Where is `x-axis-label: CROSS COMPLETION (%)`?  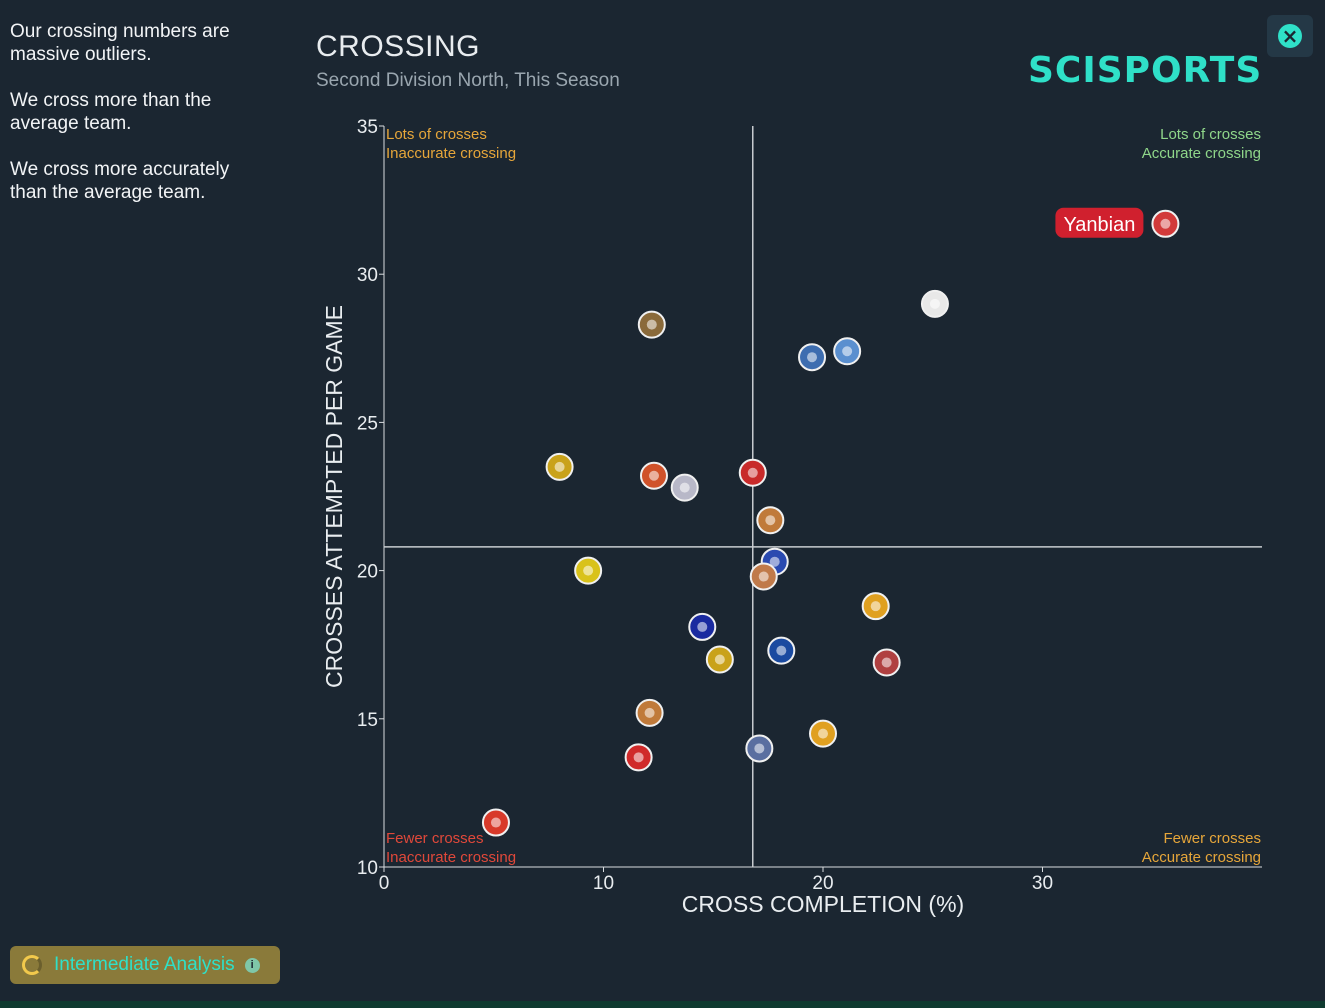
x-axis-label: CROSS COMPLETION (%) is located at coordinates (823, 904).